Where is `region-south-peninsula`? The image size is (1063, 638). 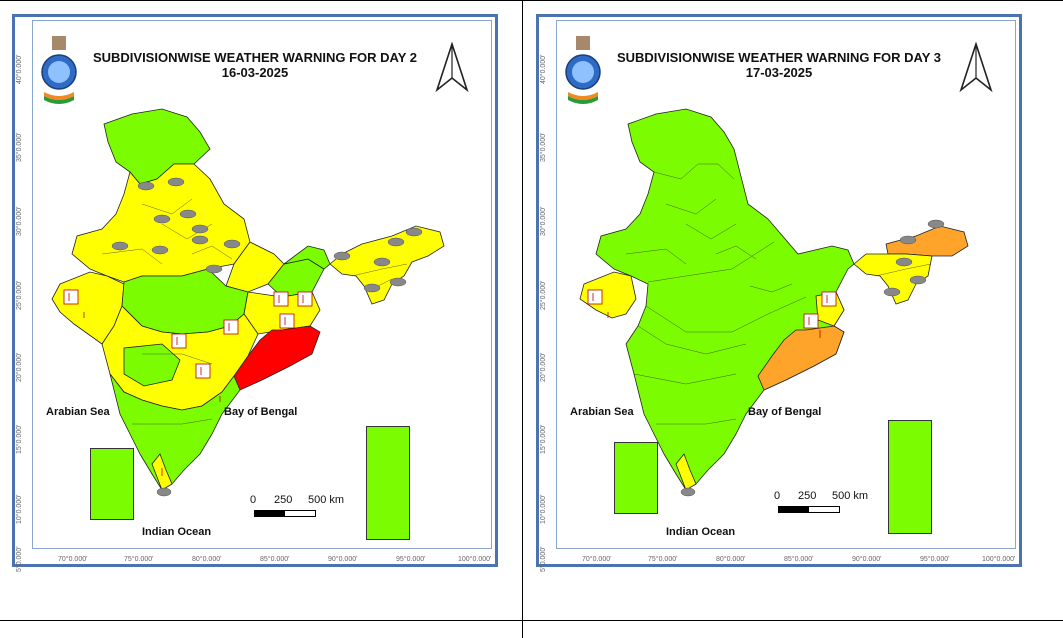 region-south-peninsula is located at coordinates (175, 432).